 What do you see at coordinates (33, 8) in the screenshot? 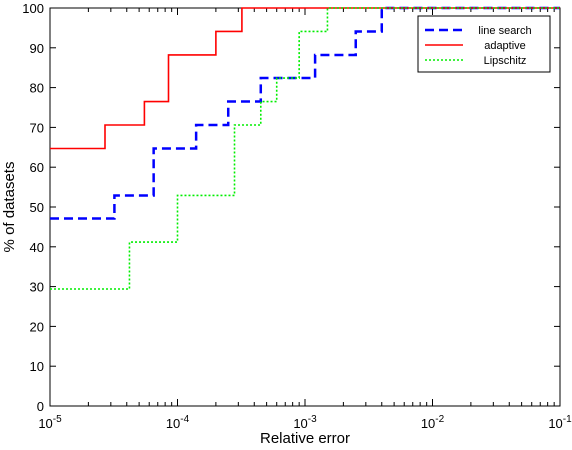
I see `y-tick-label: 100` at bounding box center [33, 8].